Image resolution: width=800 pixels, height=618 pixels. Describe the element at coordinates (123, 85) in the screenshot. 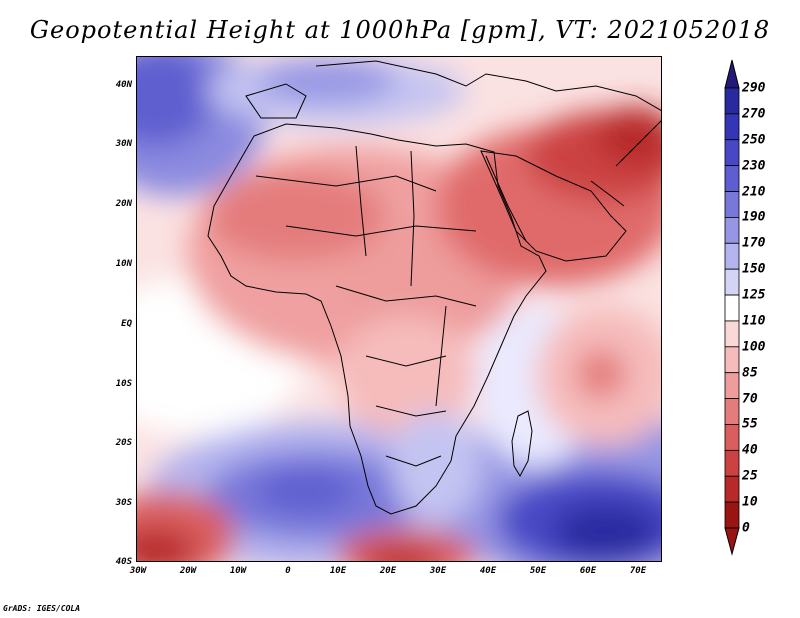

I see `lat-tick-label: 40N` at that location.